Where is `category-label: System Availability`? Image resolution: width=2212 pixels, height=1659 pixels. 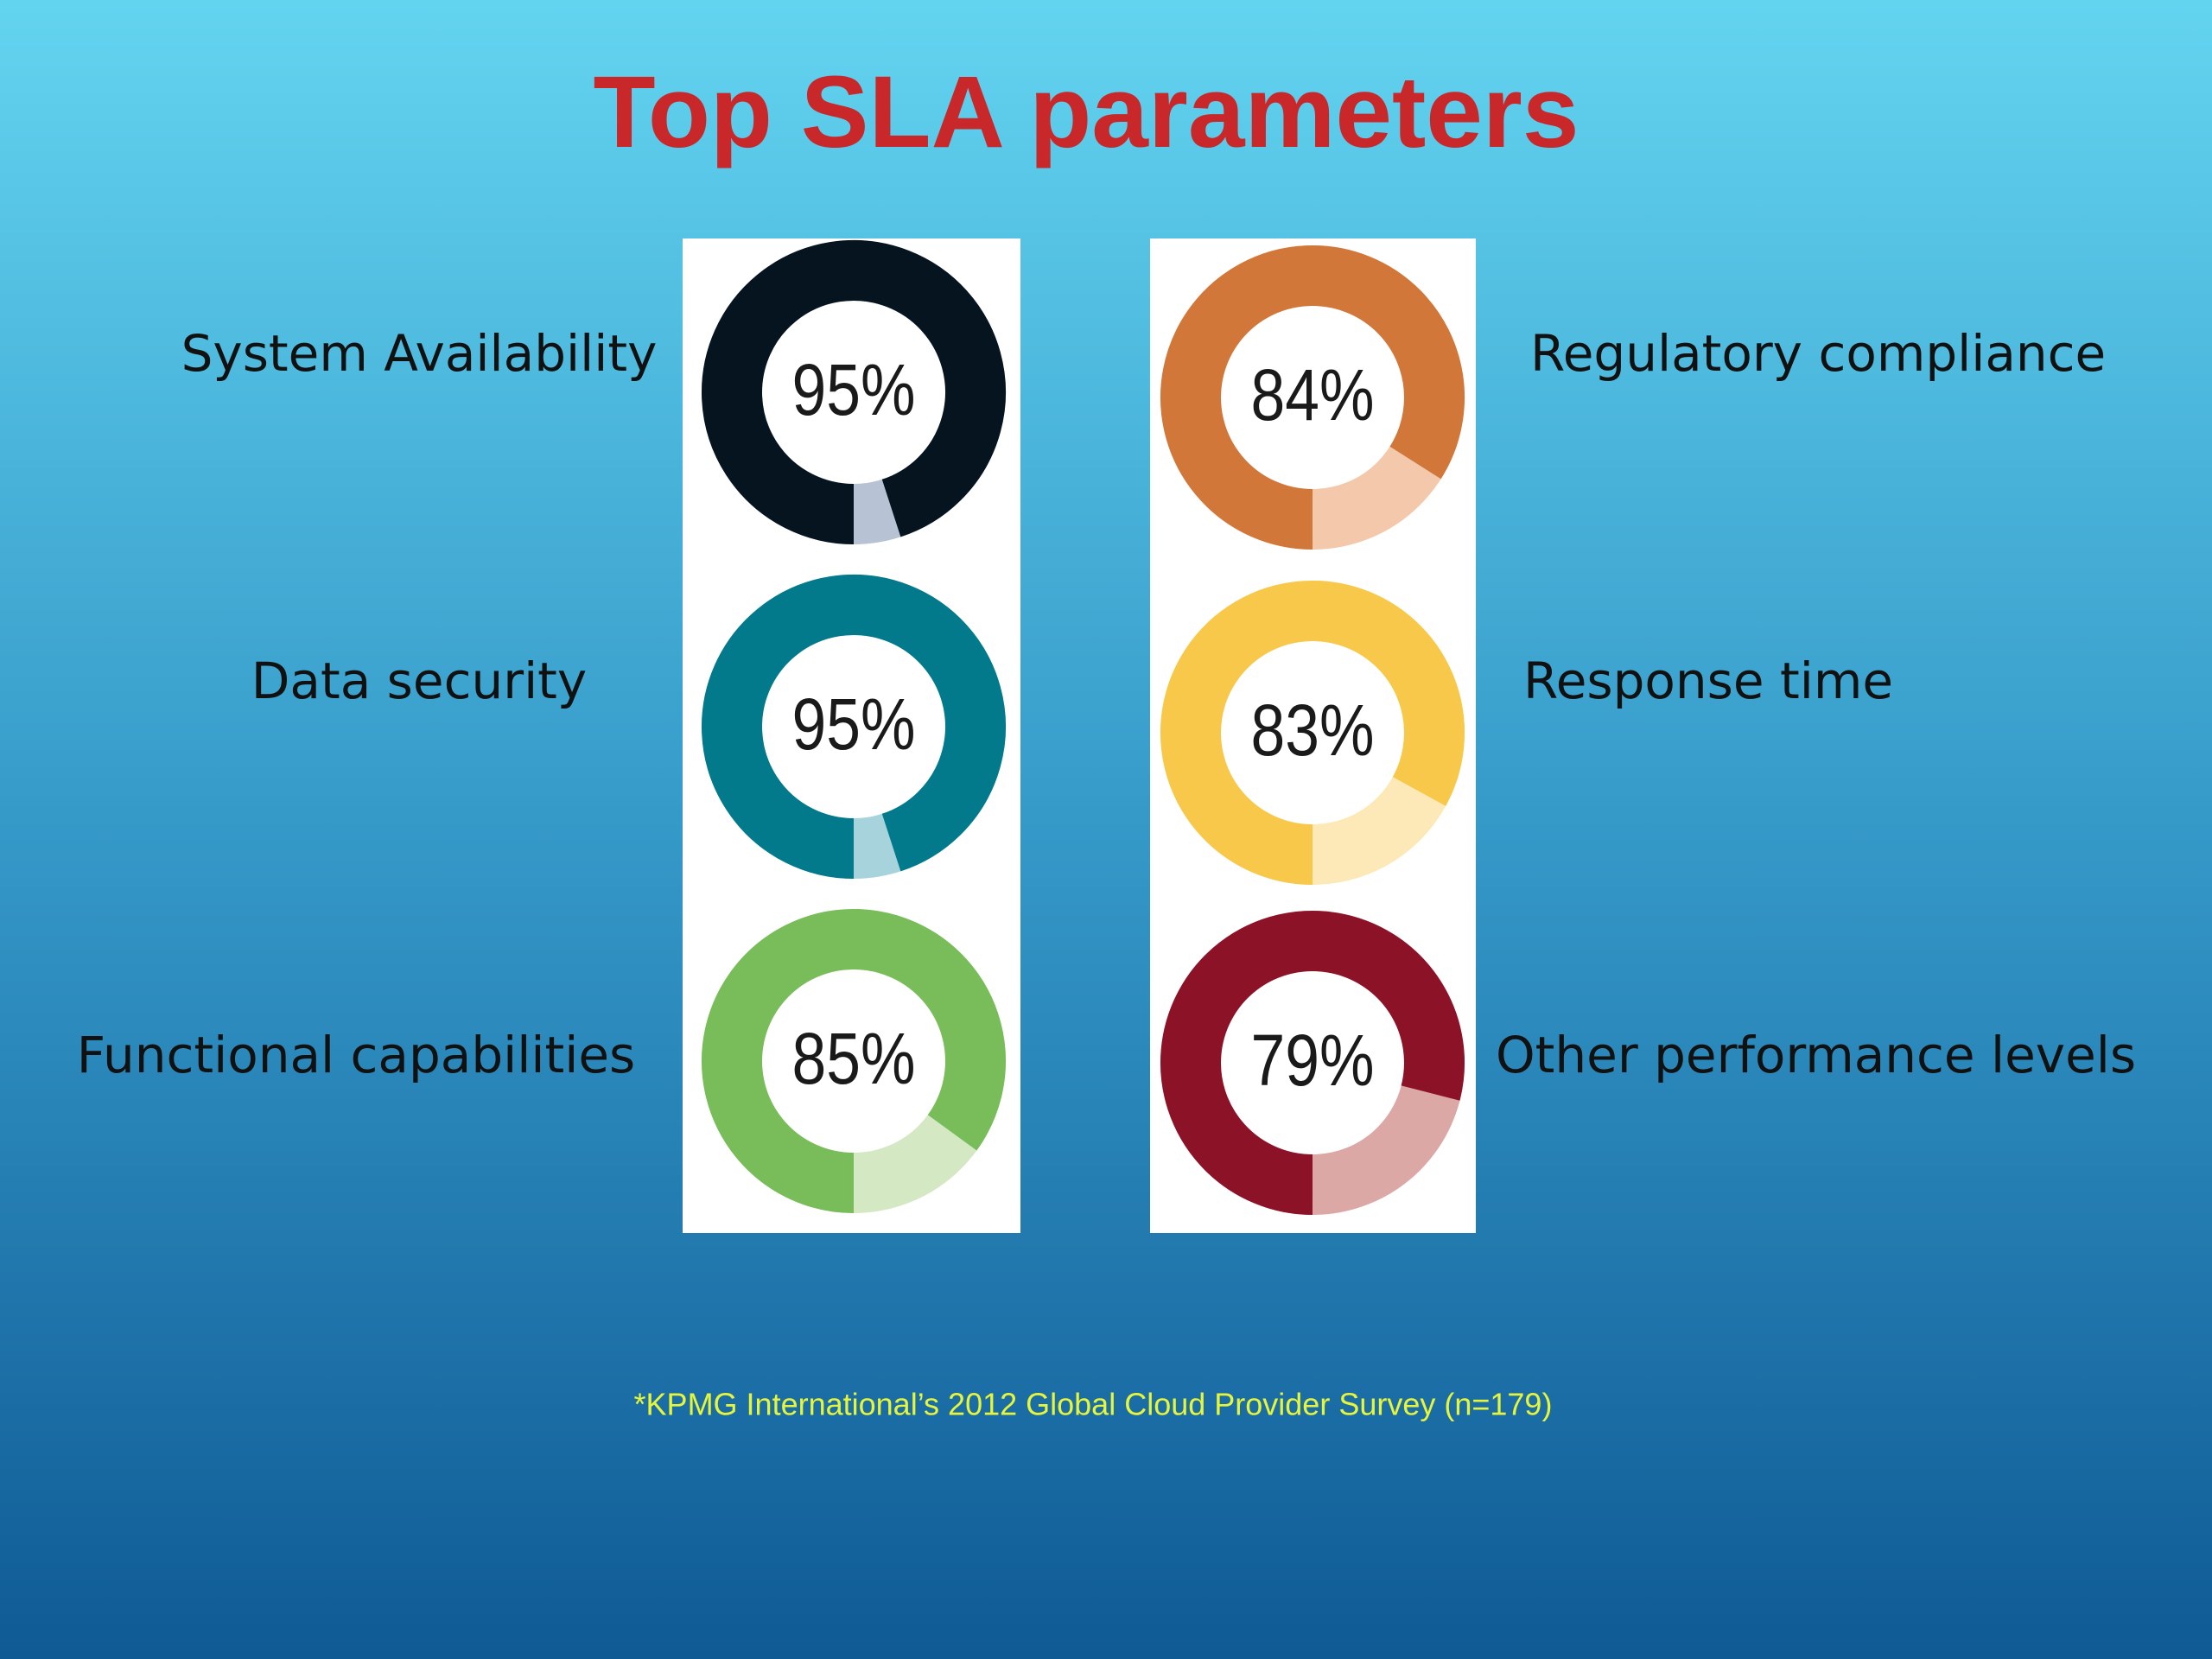
category-label: System Availability is located at coordinates (419, 353).